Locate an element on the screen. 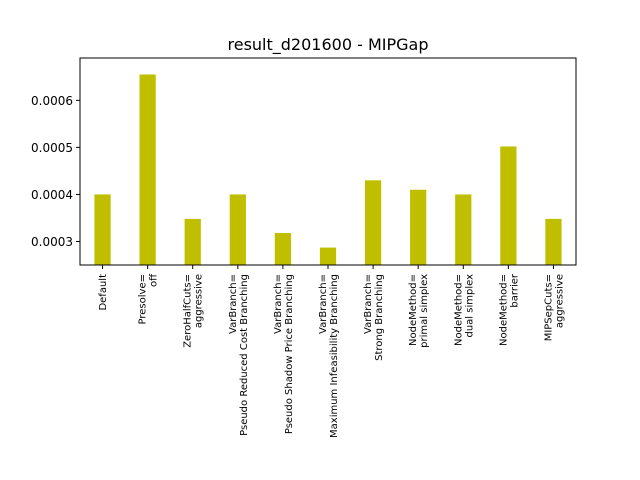 This screenshot has width=640, height=480. x-tick-label-line: Strong Branching is located at coordinates (379, 317).